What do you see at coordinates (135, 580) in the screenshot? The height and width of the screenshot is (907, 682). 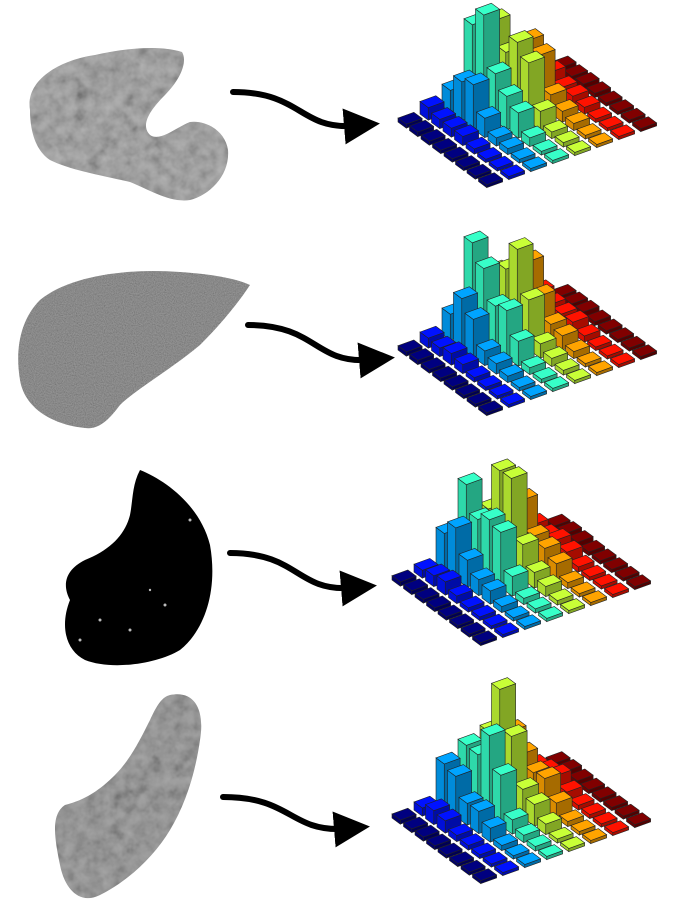 I see `speckles` at bounding box center [135, 580].